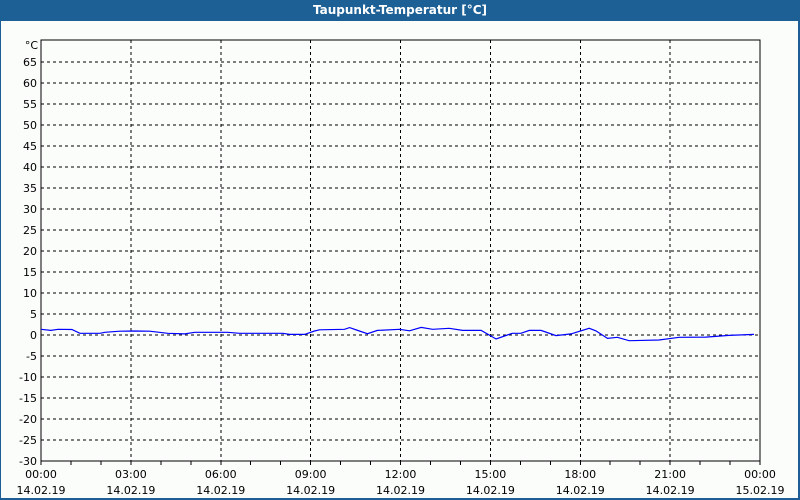 The height and width of the screenshot is (500, 800). I want to click on y-tick-label: -30, so click(28, 461).